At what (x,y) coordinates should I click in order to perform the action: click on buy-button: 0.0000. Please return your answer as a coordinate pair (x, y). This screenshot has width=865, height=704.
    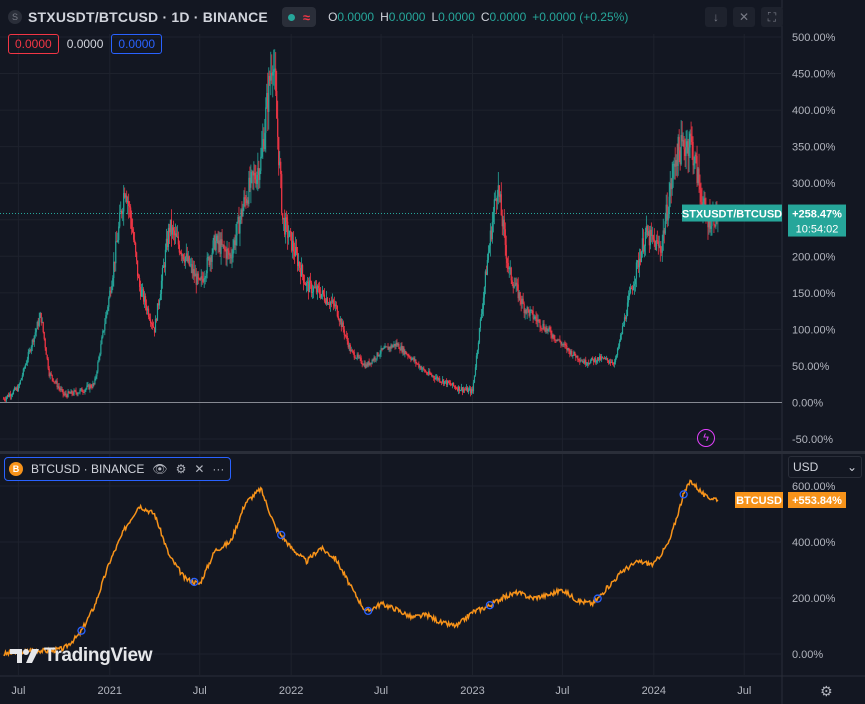
    Looking at the image, I should click on (137, 44).